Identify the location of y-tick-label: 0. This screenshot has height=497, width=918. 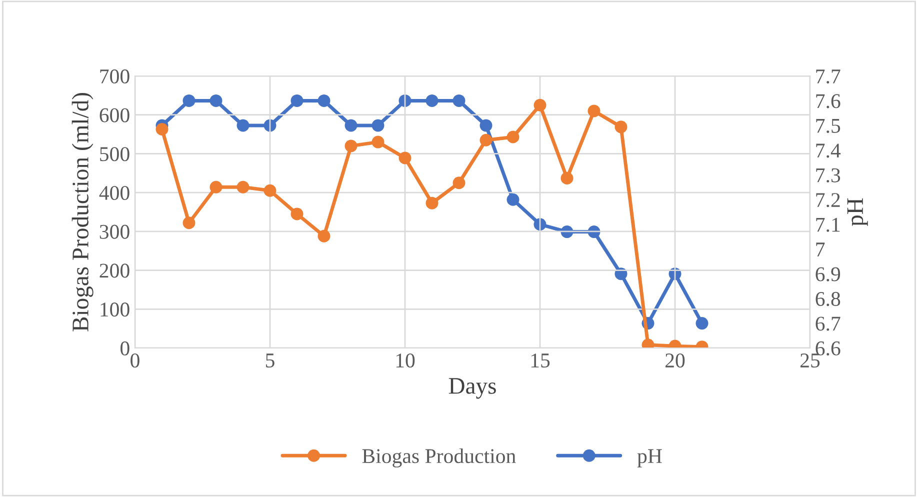
(125, 348).